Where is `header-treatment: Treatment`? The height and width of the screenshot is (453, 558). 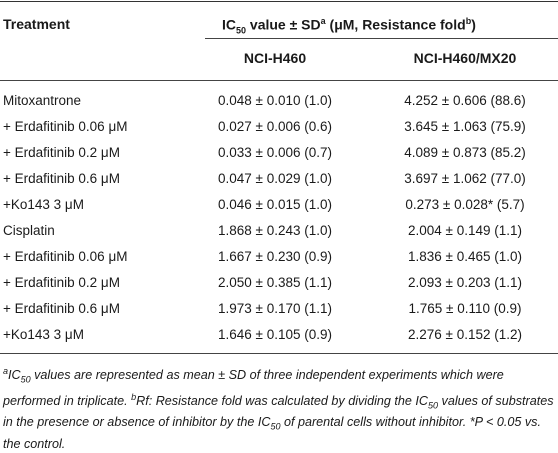
header-treatment: Treatment is located at coordinates (36, 24).